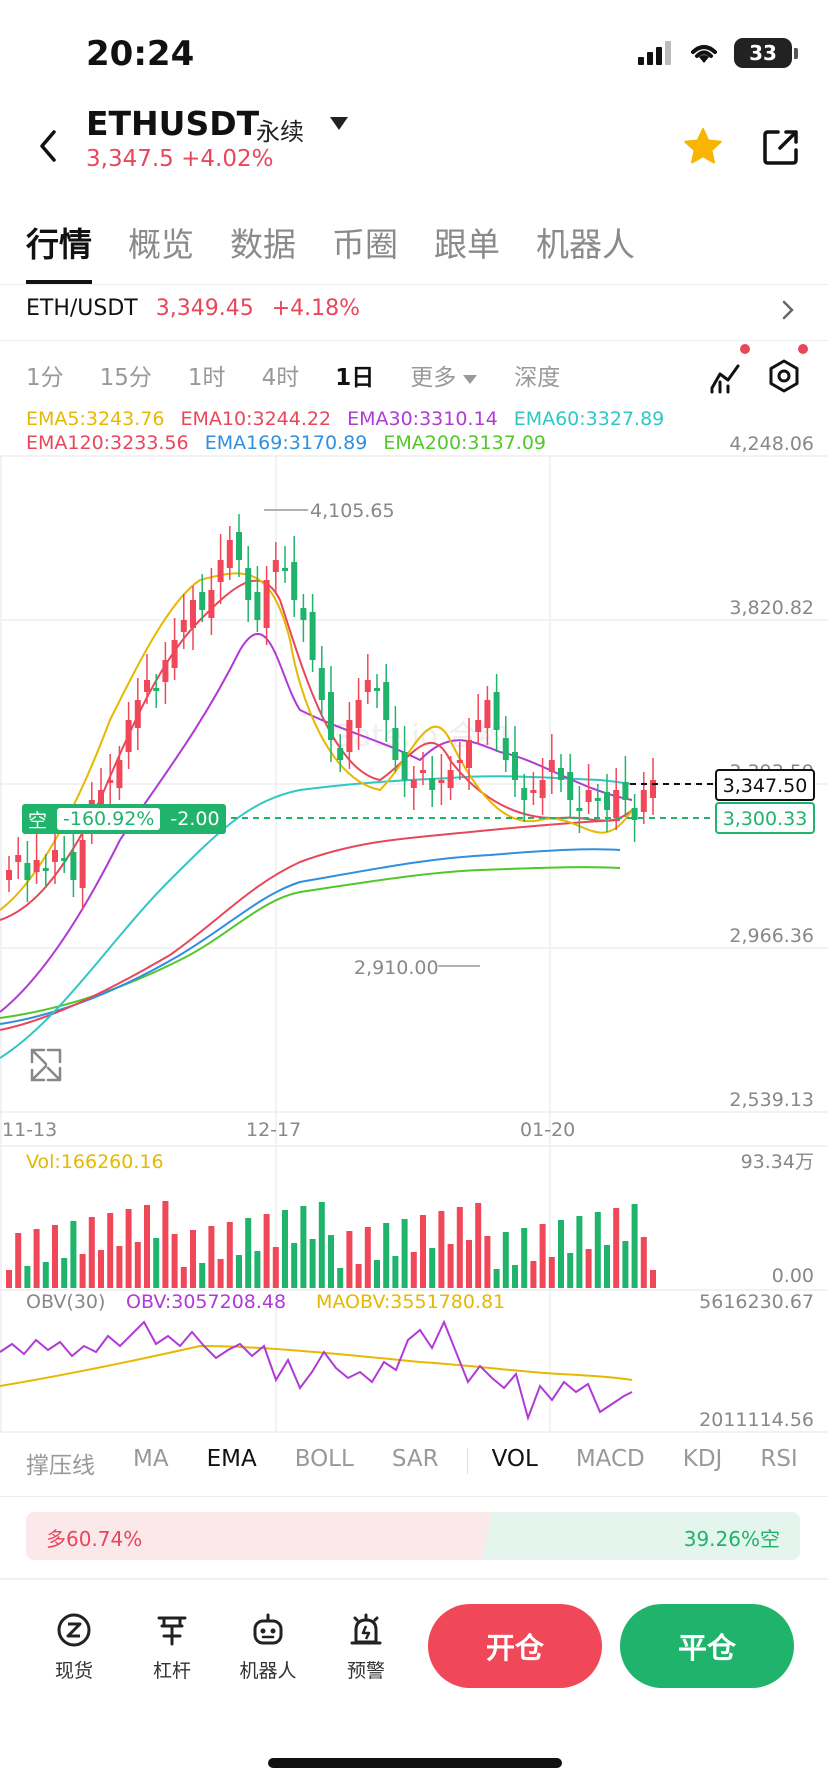 This screenshot has width=828, height=1792. What do you see at coordinates (74, 1647) in the screenshot?
I see `nav-spot: 现货` at bounding box center [74, 1647].